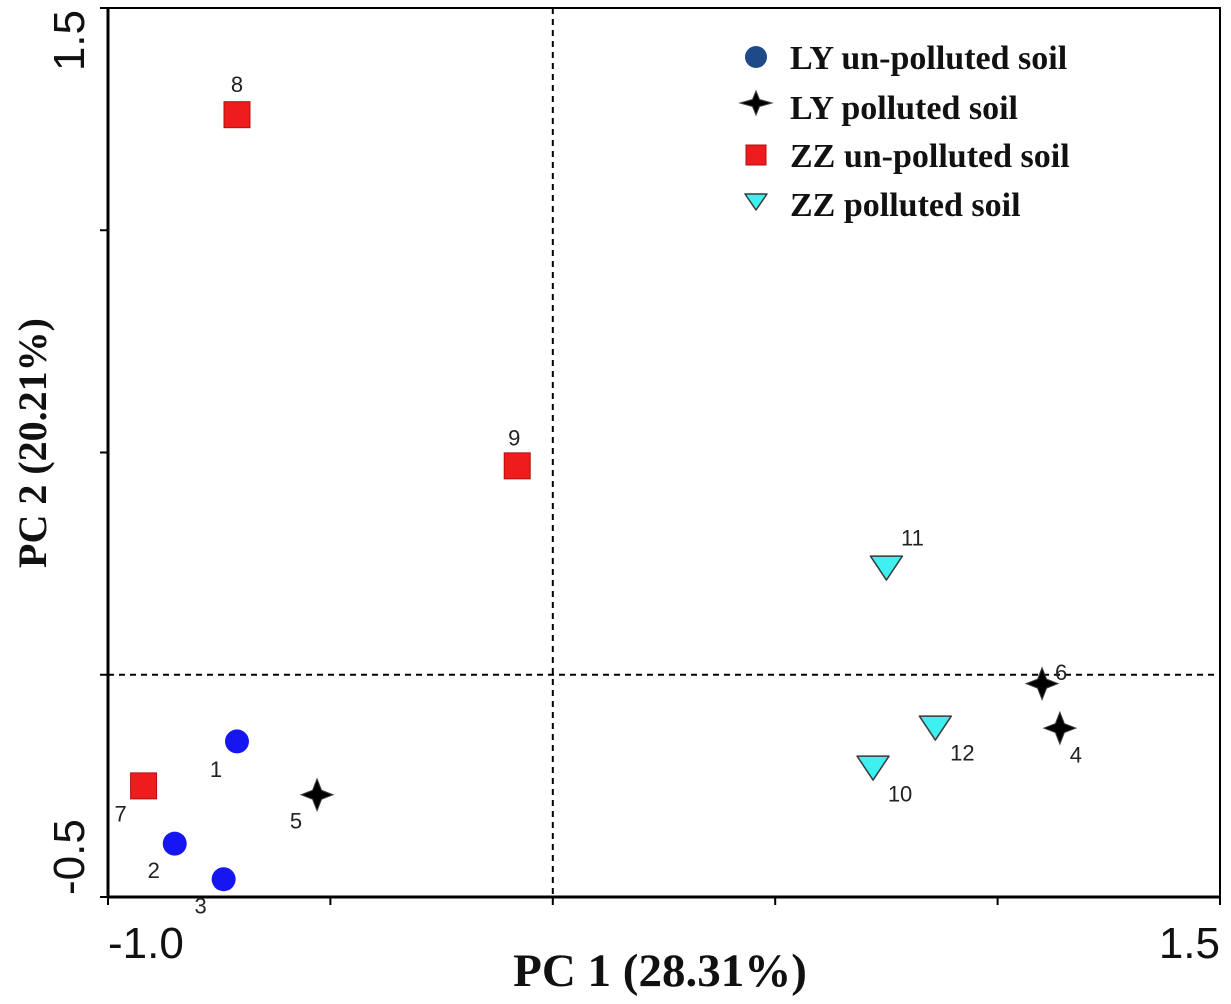  Describe the element at coordinates (296, 820) in the screenshot. I see `point-label-5: 5` at that location.